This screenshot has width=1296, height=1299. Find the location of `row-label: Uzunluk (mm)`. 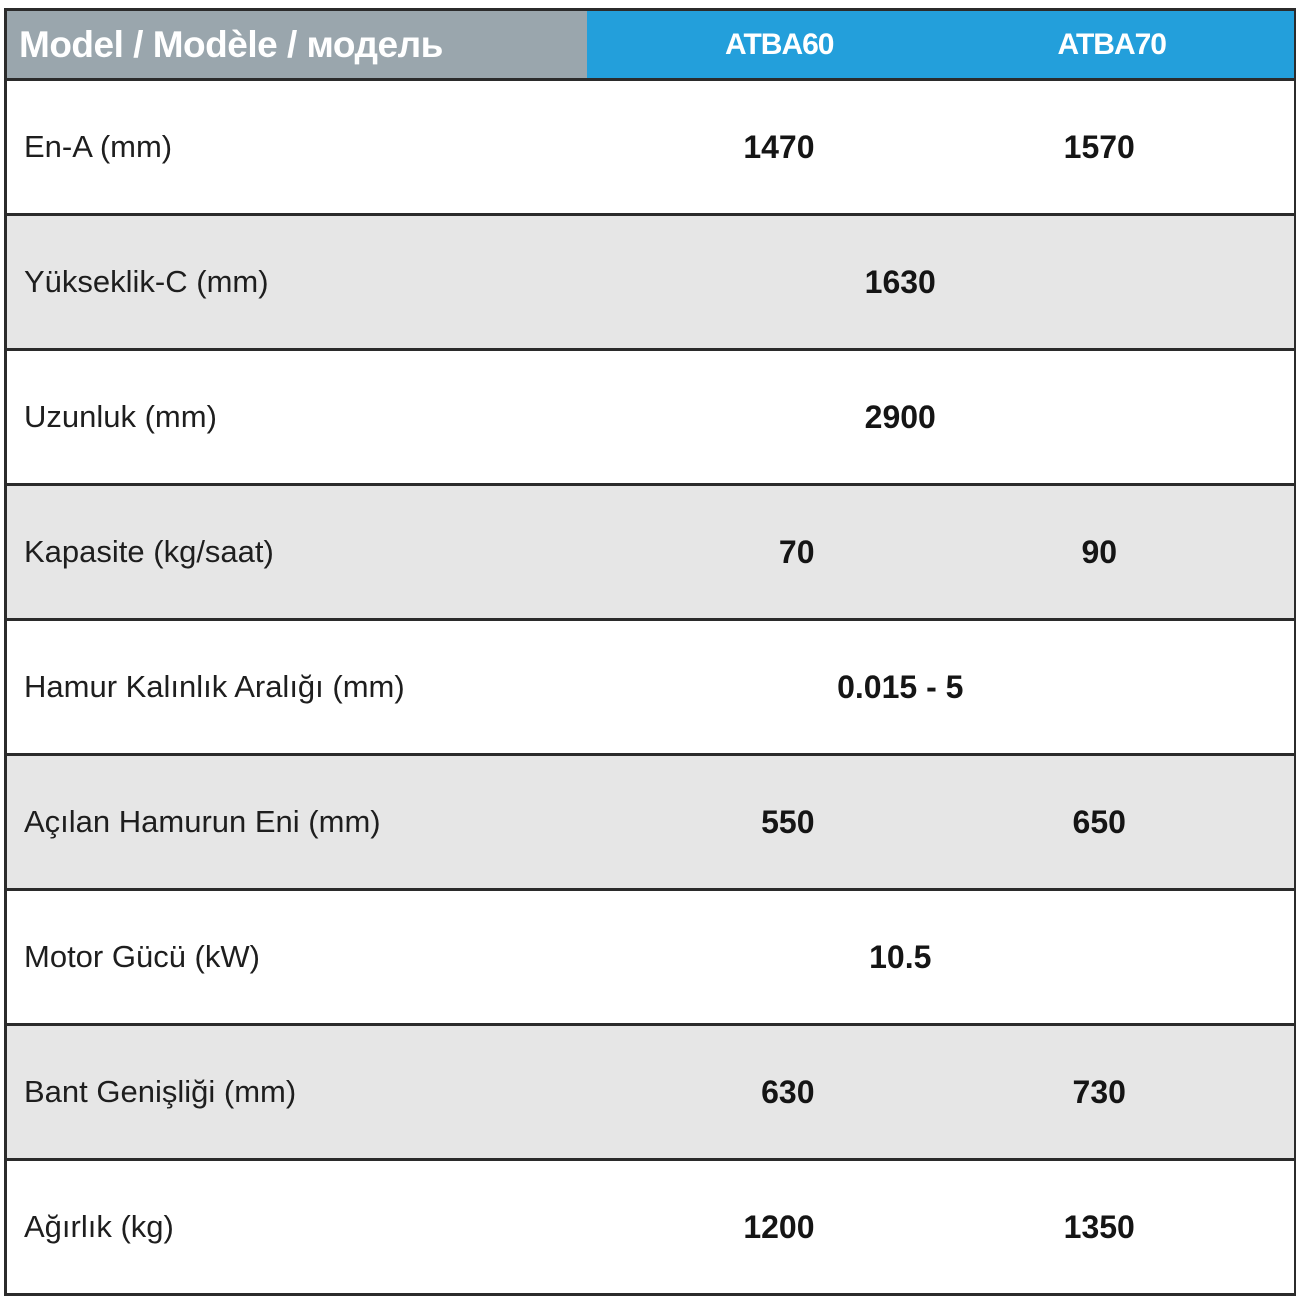

row-label: Uzunluk (mm) is located at coordinates (296, 417).